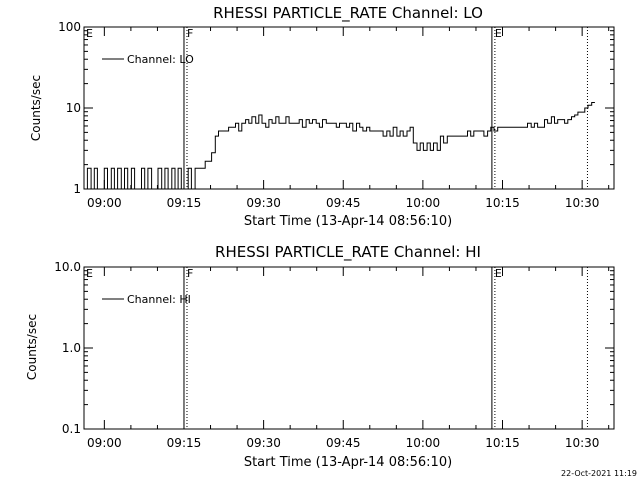 This screenshot has height=480, width=640. Describe the element at coordinates (263, 443) in the screenshot. I see `hi-x-tick-label: 09:30` at that location.